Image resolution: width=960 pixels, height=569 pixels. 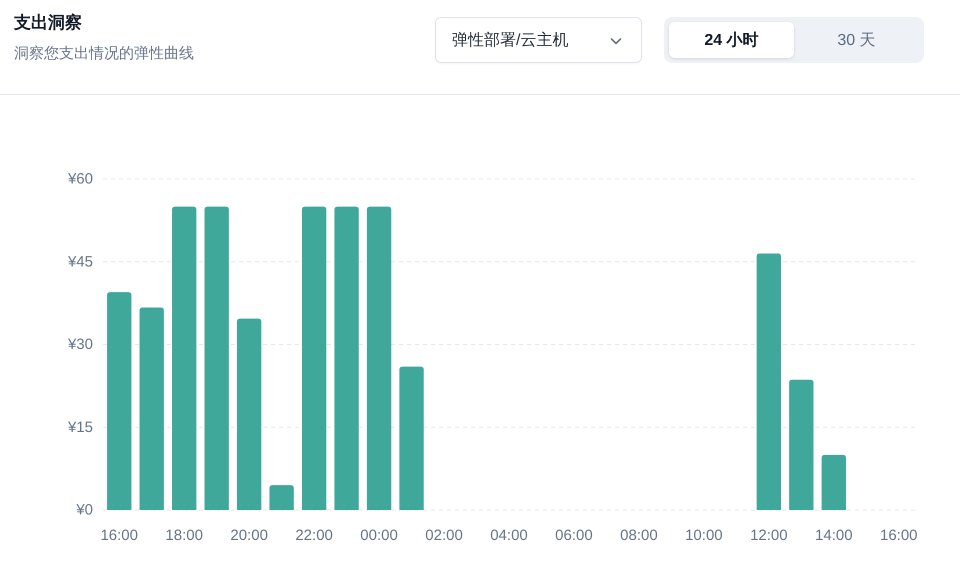 What do you see at coordinates (84, 510) in the screenshot?
I see `y-tick-label: ¥0` at bounding box center [84, 510].